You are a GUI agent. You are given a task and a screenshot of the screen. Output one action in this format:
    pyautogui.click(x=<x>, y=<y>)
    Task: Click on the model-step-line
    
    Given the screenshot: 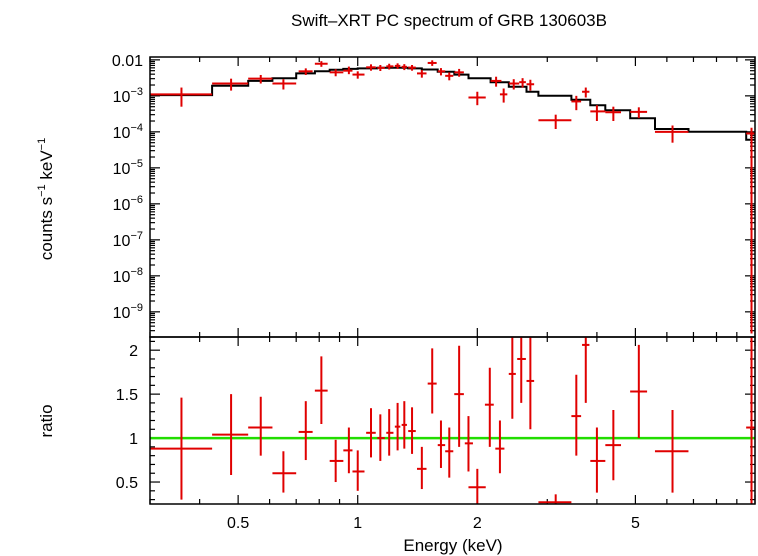 What is the action you would take?
    pyautogui.click(x=452, y=103)
    